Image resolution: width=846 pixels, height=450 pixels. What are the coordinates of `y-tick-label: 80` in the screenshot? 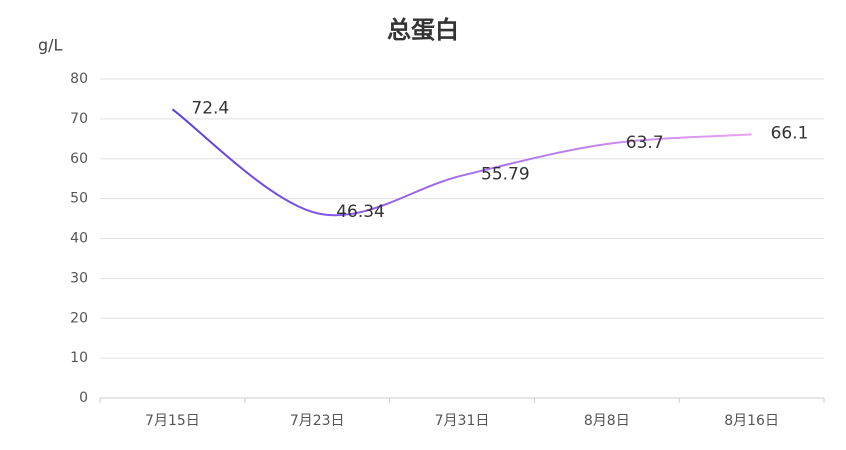 It's located at (79, 79).